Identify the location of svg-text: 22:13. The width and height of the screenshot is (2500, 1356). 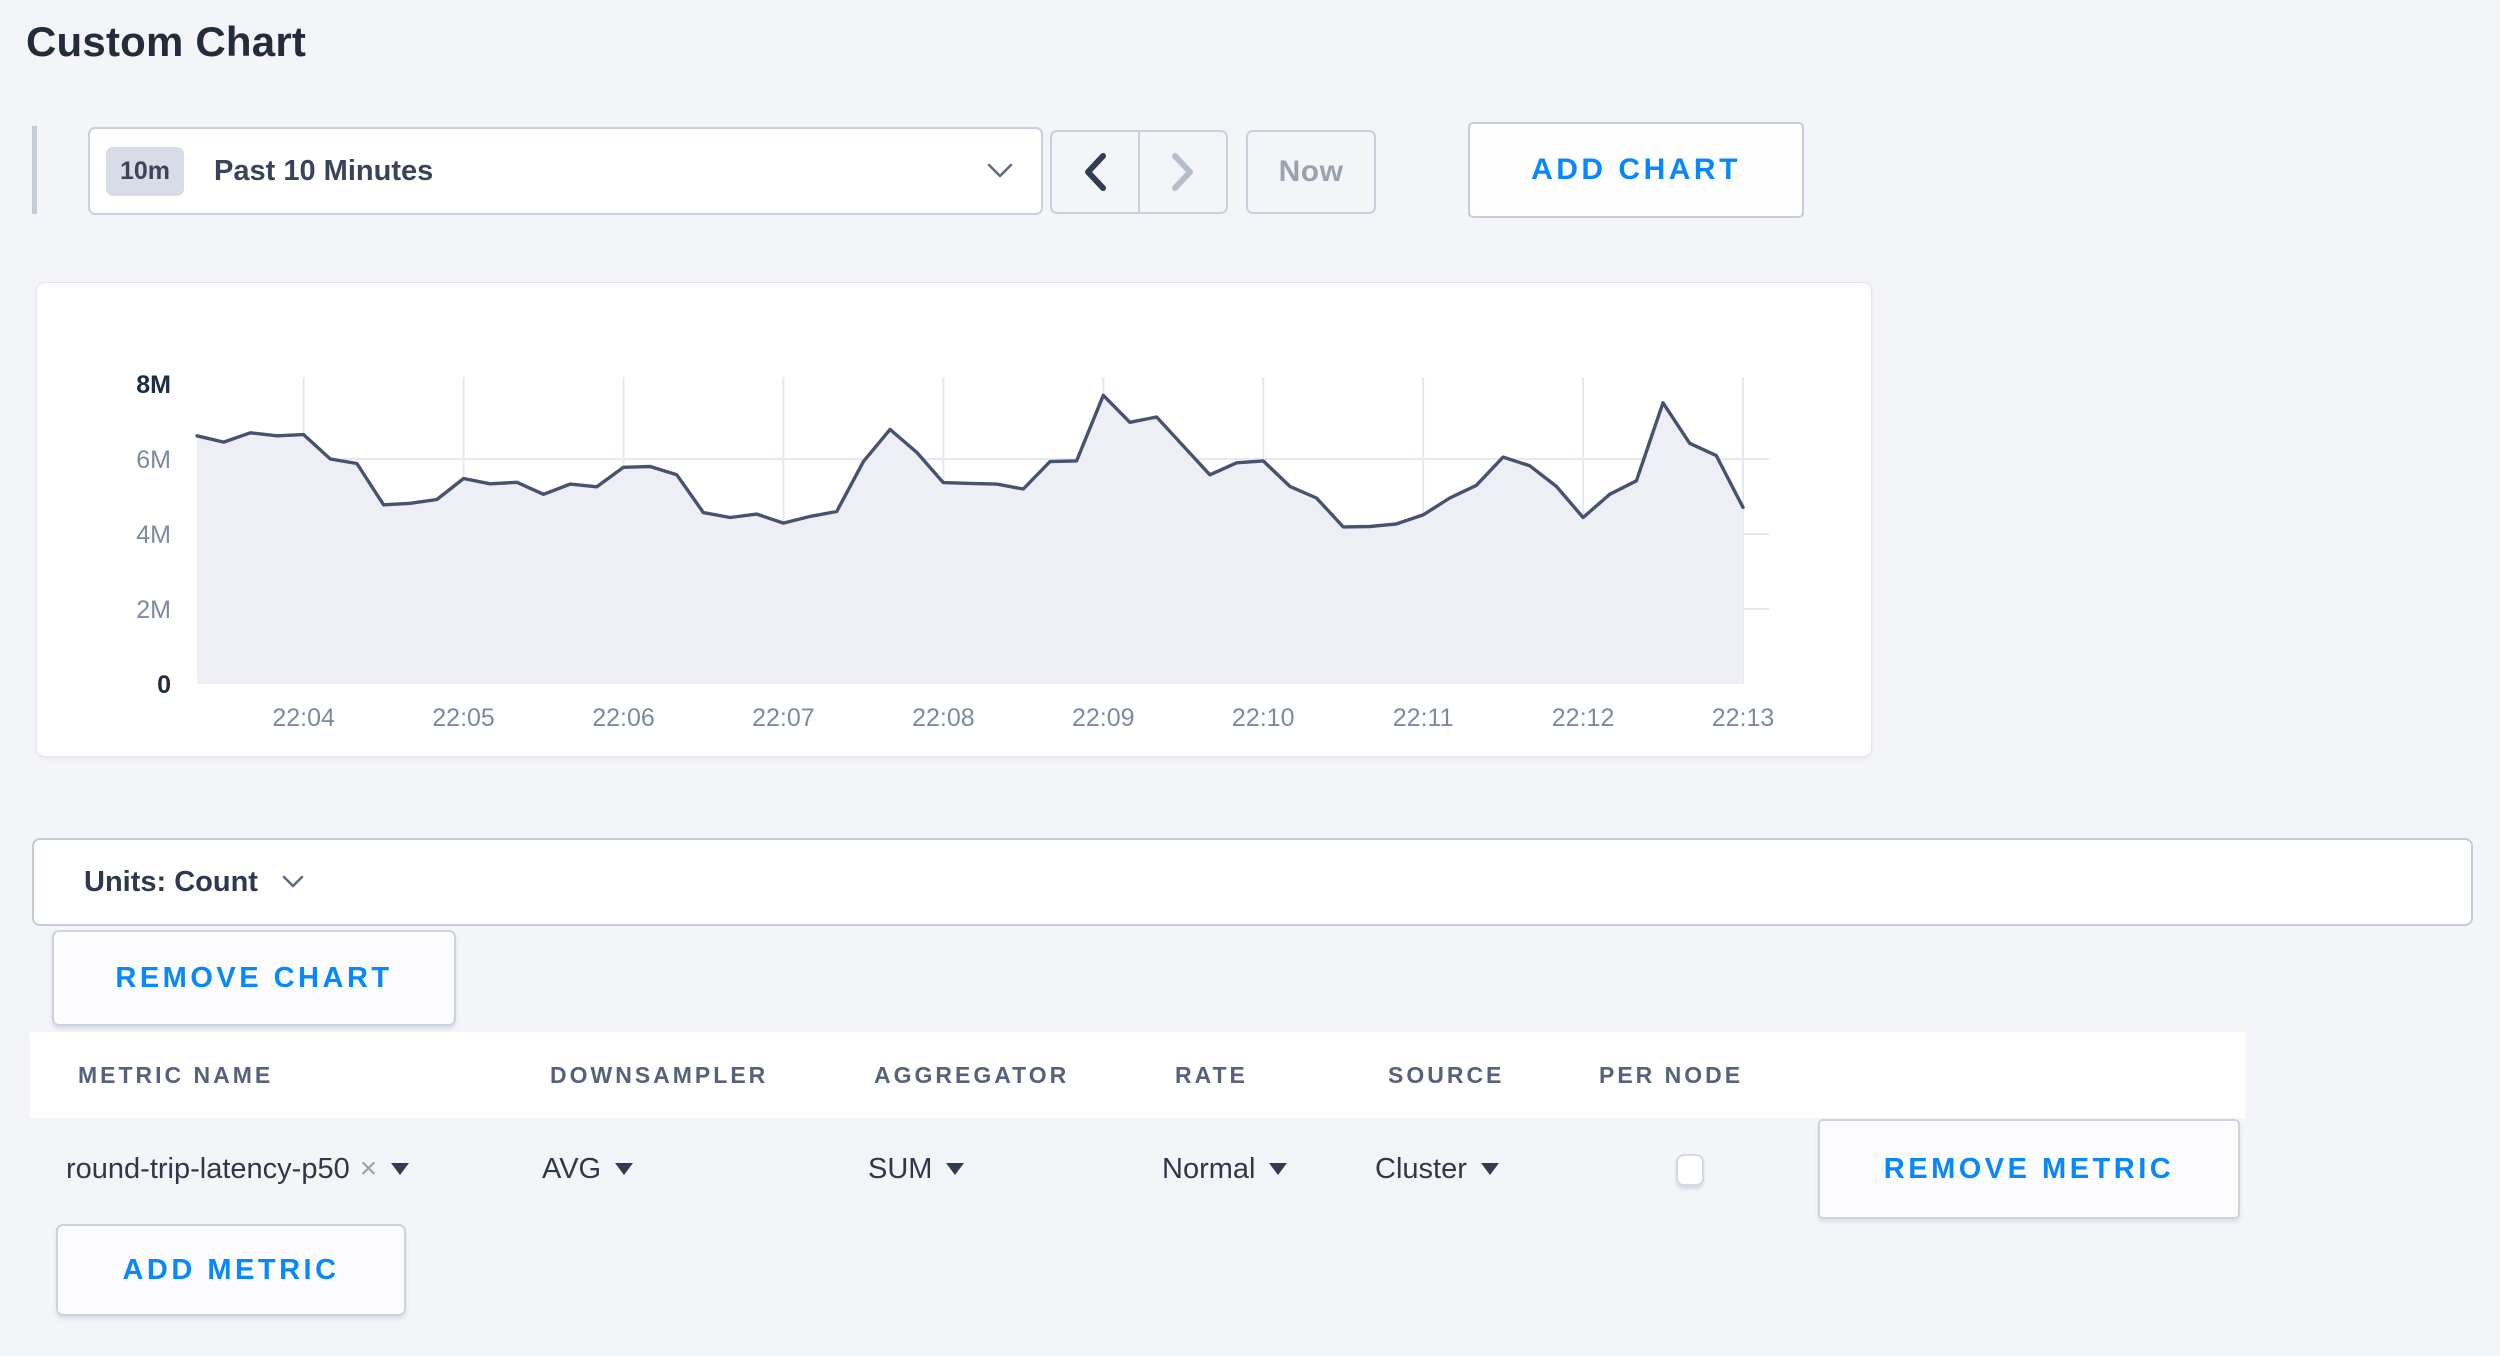
(1743, 718).